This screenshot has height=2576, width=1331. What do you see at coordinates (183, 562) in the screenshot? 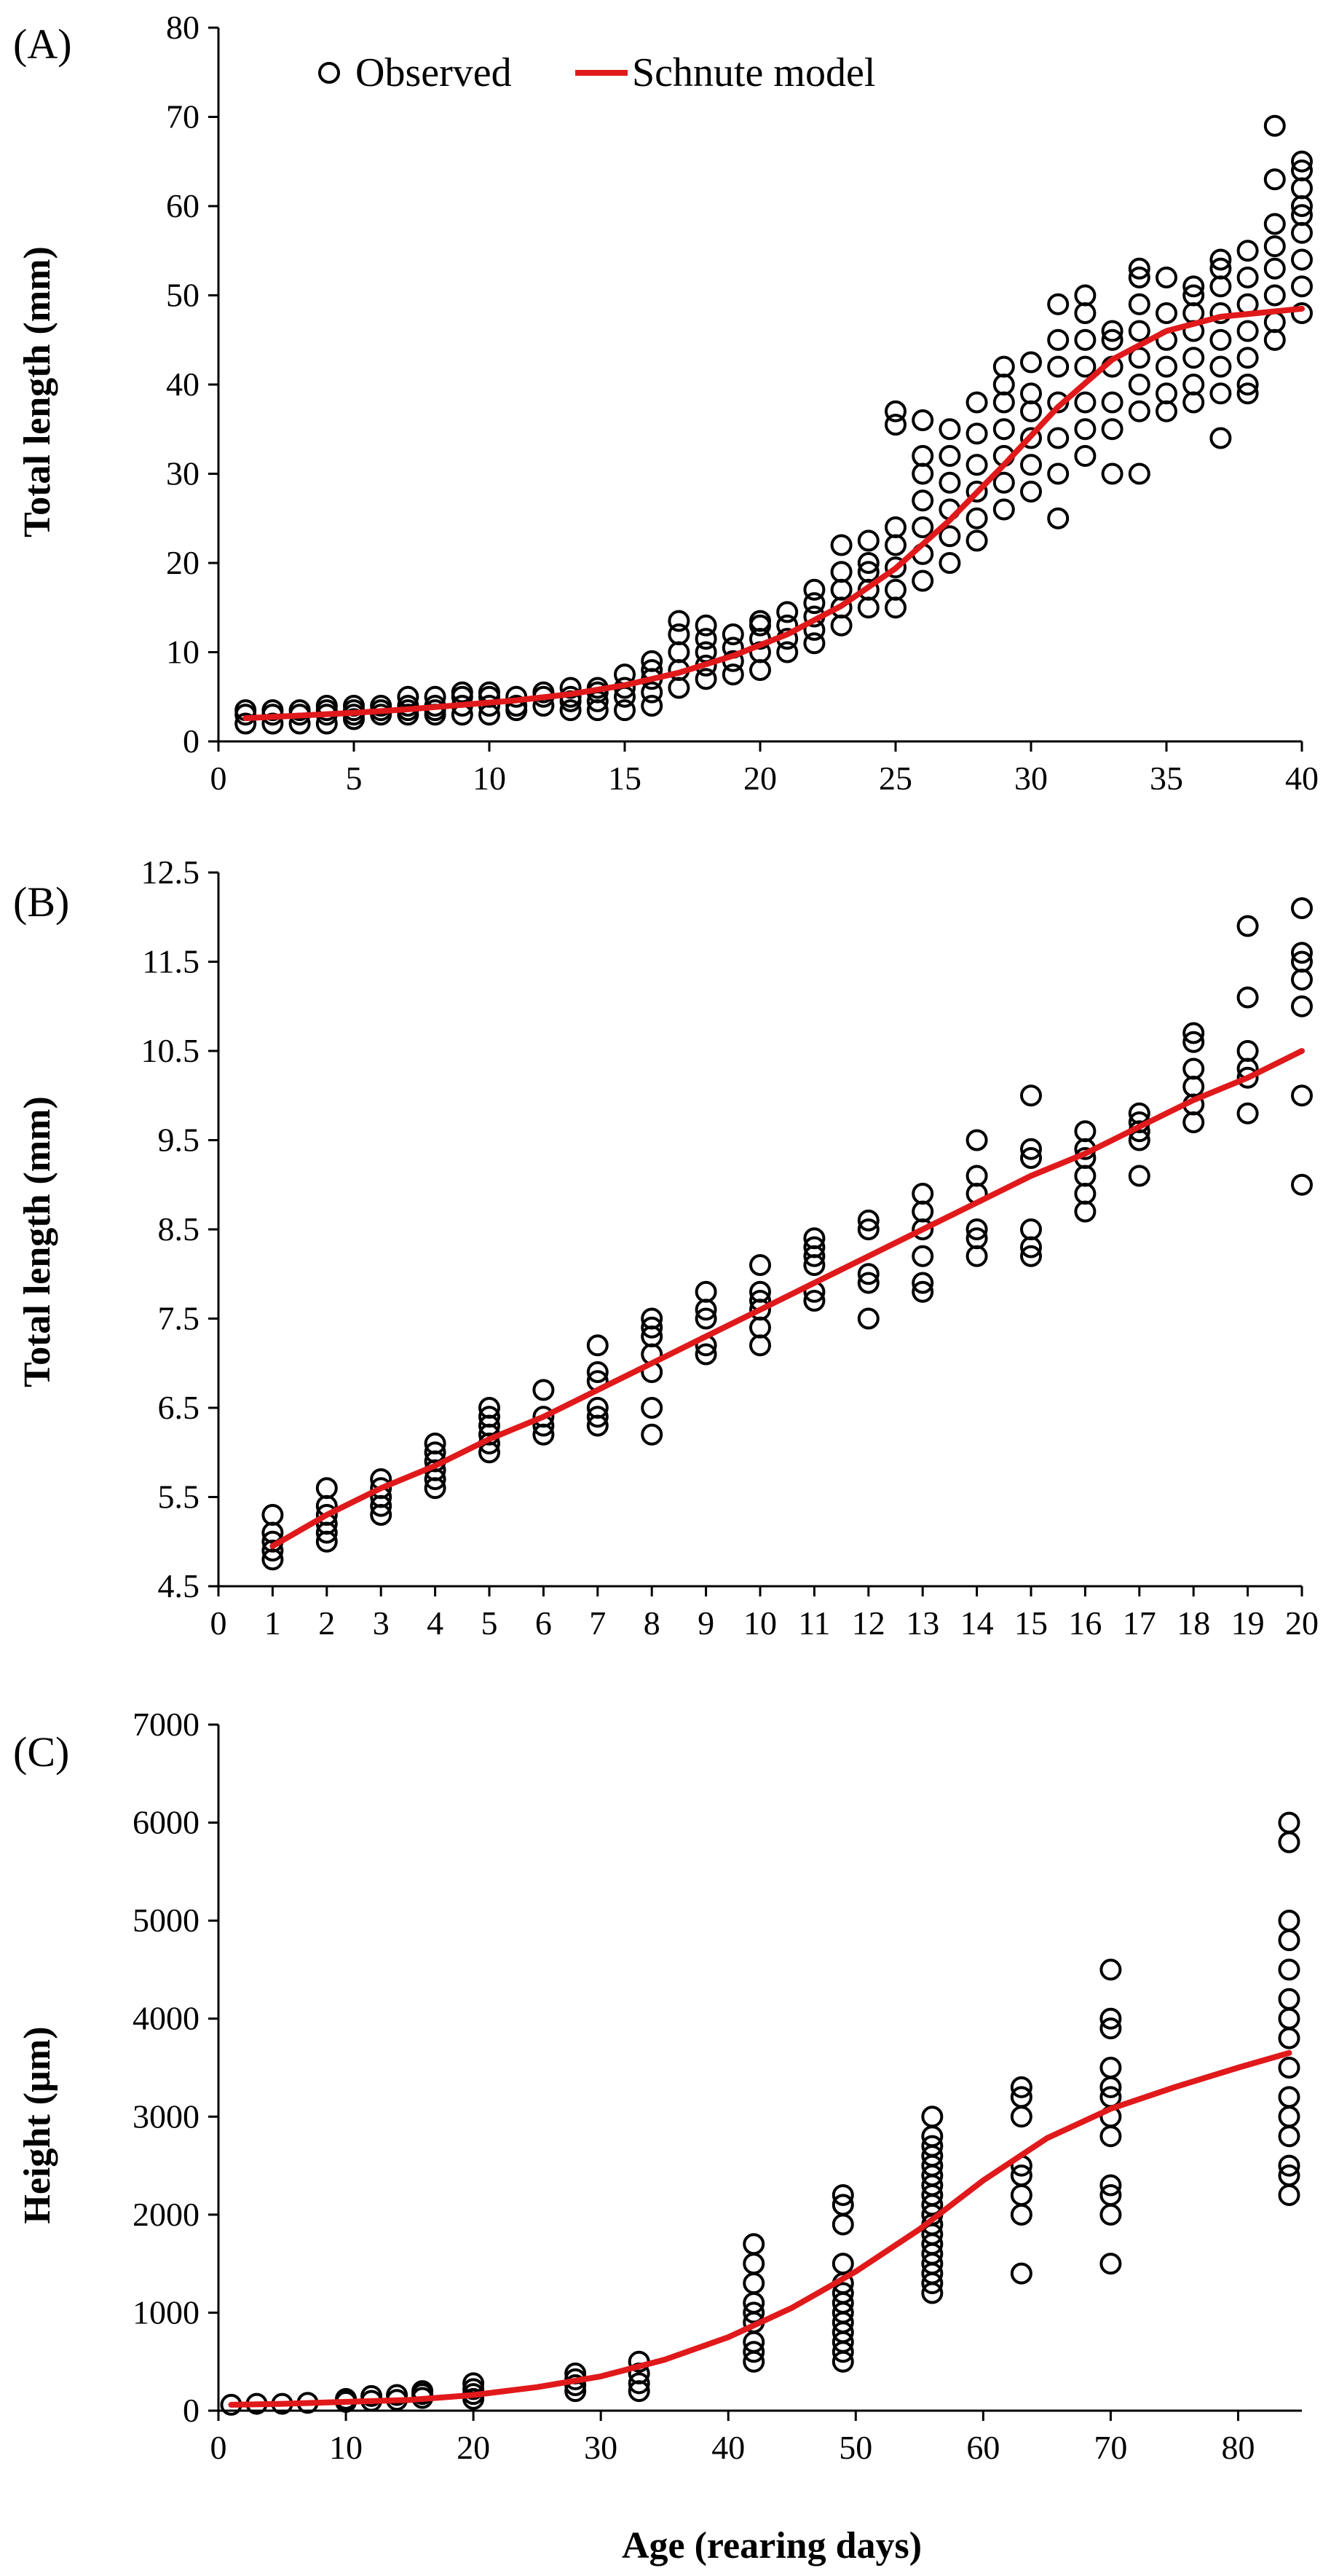
I see `panel-a-y-tick-label: 20` at bounding box center [183, 562].